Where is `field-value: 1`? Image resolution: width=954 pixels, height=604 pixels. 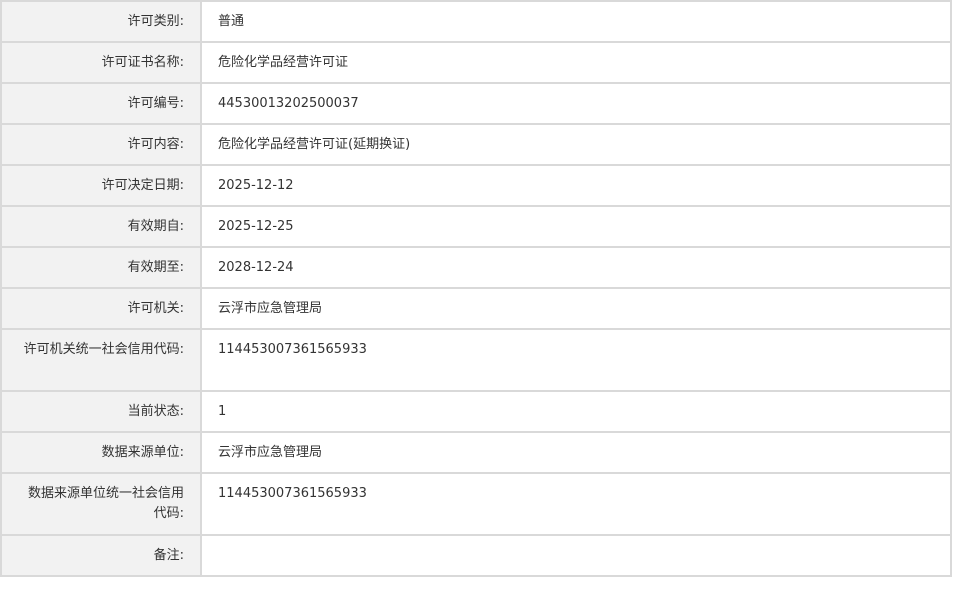 field-value: 1 is located at coordinates (576, 411).